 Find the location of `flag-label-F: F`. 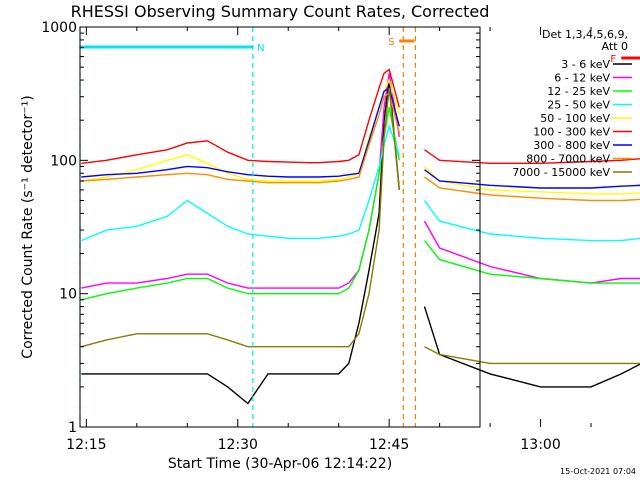

flag-label-F: F is located at coordinates (613, 59).